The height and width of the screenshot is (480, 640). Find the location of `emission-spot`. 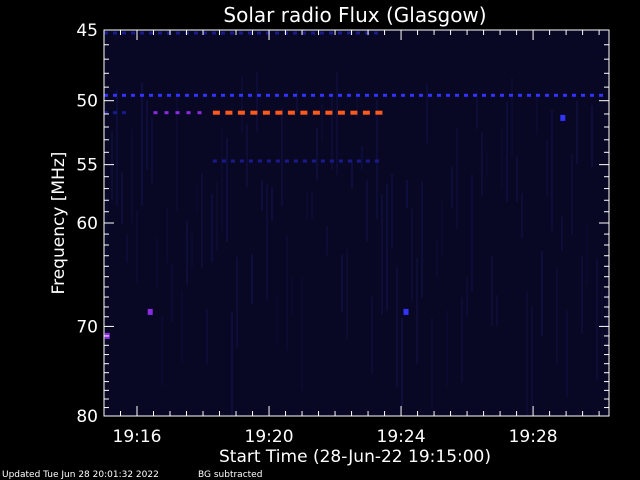

emission-spot is located at coordinates (406, 311).